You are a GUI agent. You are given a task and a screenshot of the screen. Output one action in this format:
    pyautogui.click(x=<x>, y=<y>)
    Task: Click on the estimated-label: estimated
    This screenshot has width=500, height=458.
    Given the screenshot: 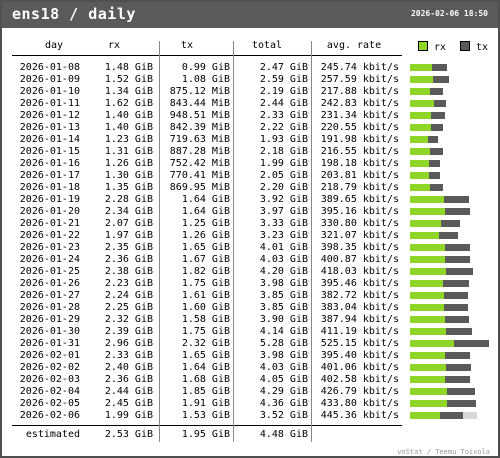 What is the action you would take?
    pyautogui.click(x=52, y=434)
    